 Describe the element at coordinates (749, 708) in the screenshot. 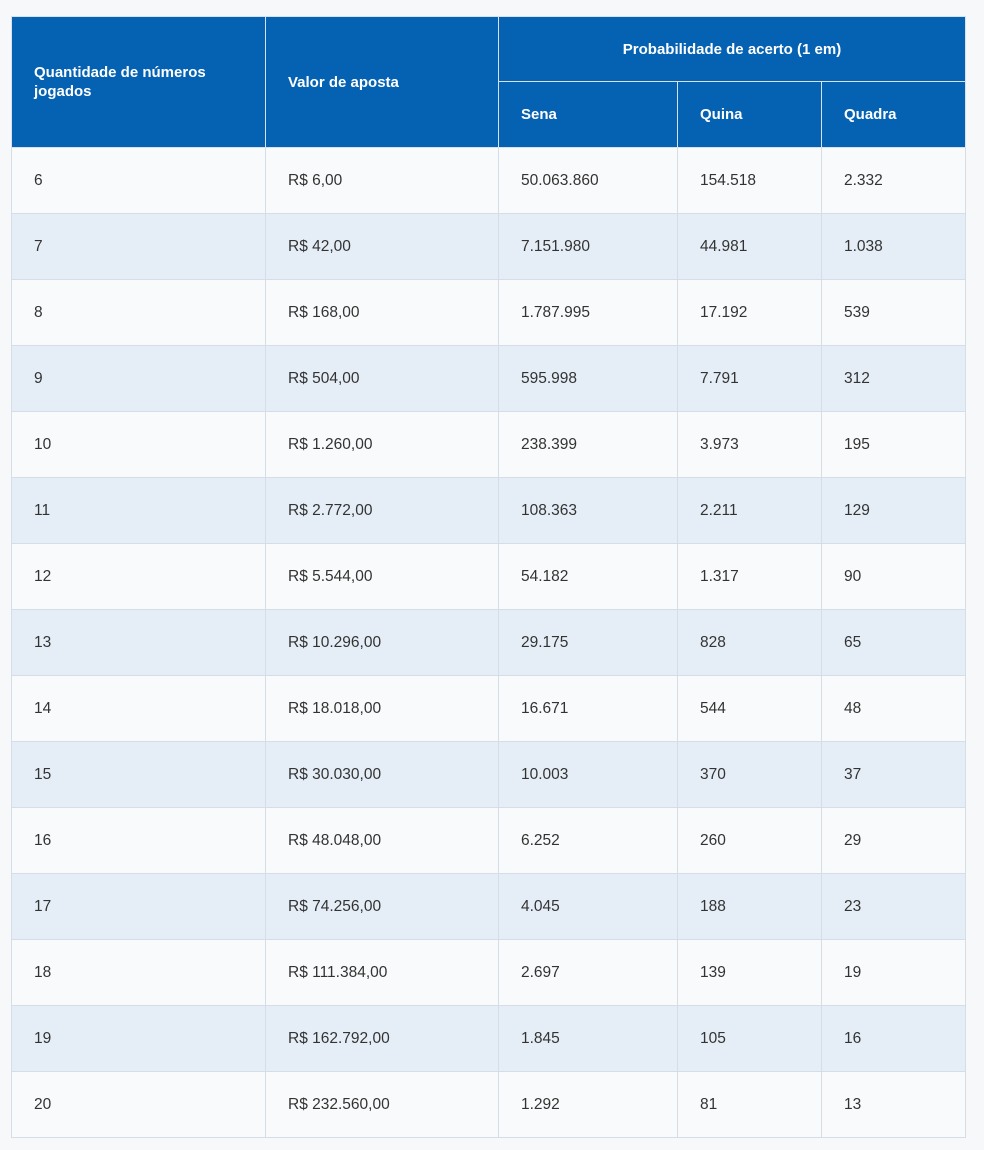

I see `table-cell: 544` at that location.